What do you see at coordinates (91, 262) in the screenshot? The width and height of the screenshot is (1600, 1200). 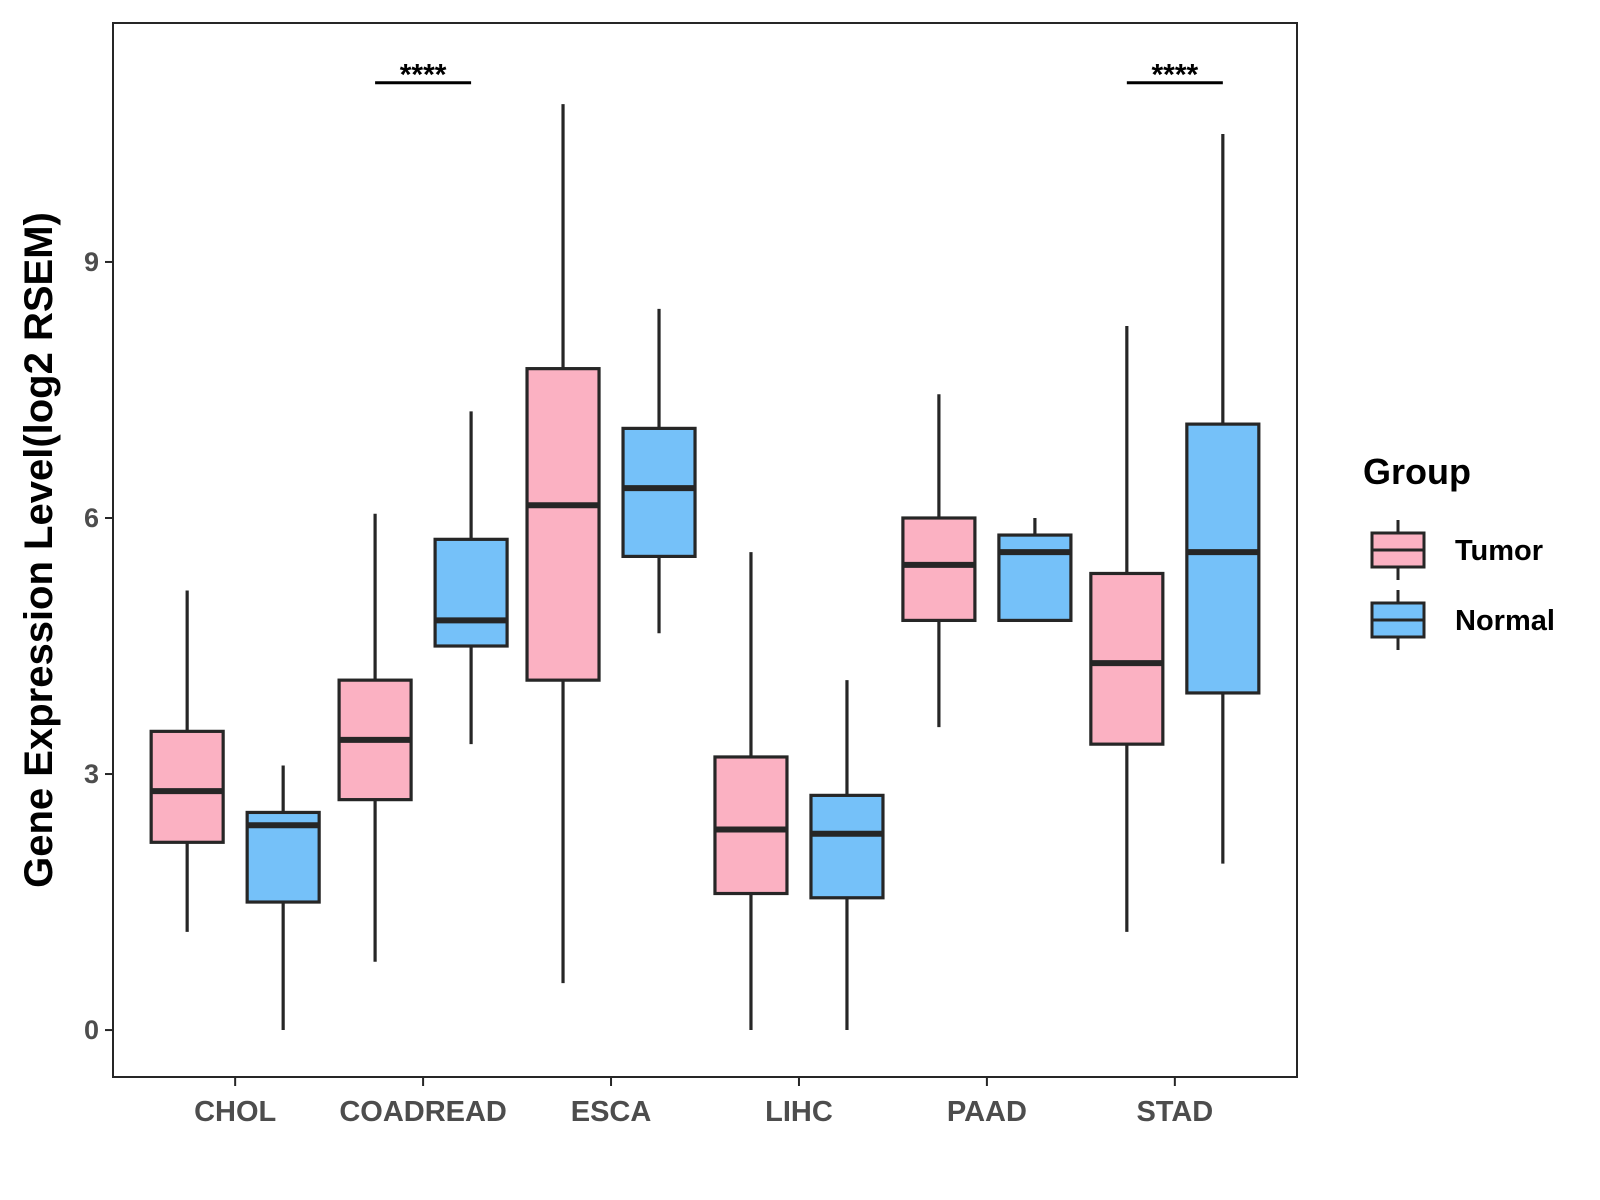 I see `y-tick-label: 9` at bounding box center [91, 262].